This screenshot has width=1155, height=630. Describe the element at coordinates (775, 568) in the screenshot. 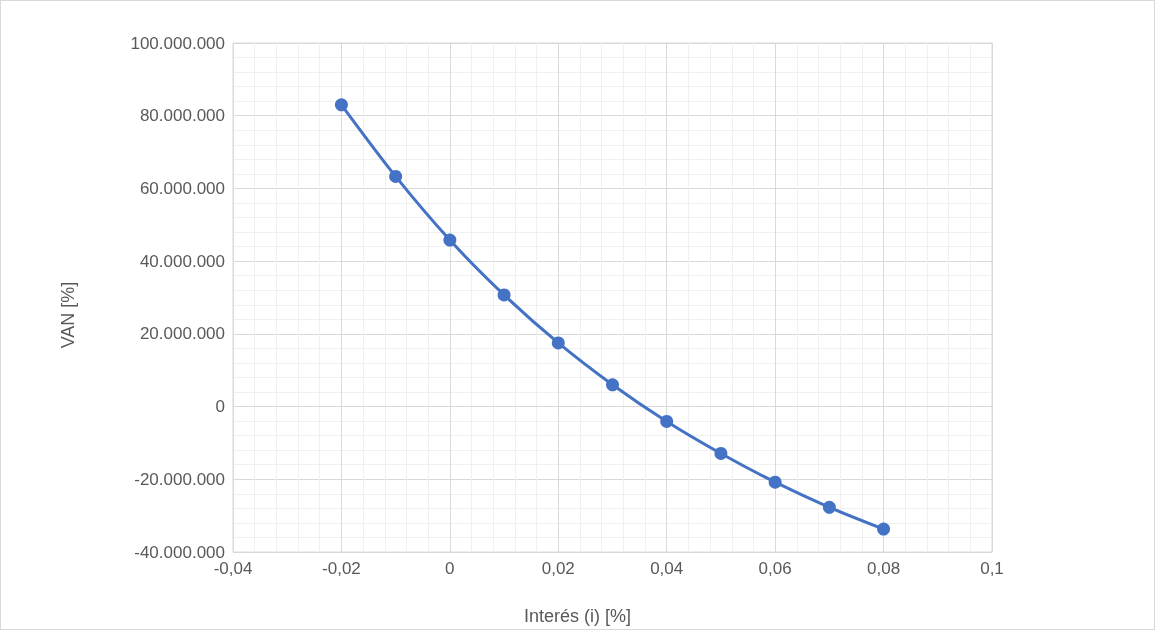

I see `x-tick-label: 0,06` at that location.